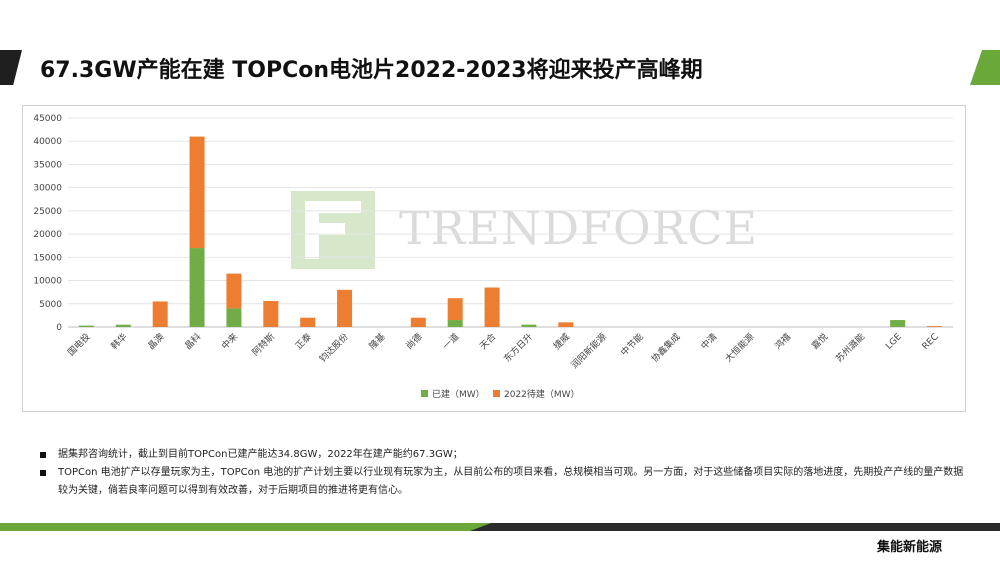  Describe the element at coordinates (47, 212) in the screenshot. I see `y-tick-label: 25000` at that location.